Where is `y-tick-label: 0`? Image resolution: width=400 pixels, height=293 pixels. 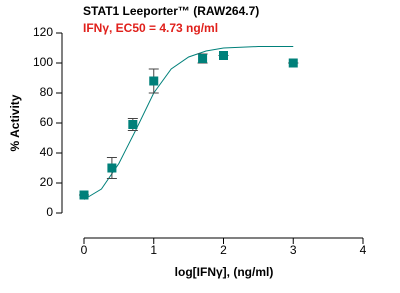 y-tick-label: 0 is located at coordinates (49, 212).